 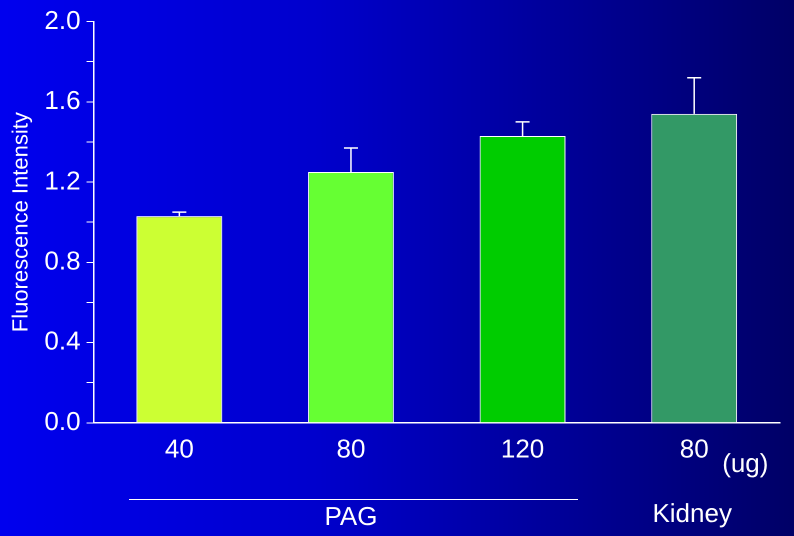 I want to click on y-tick-label: 0.8, so click(x=62, y=260).